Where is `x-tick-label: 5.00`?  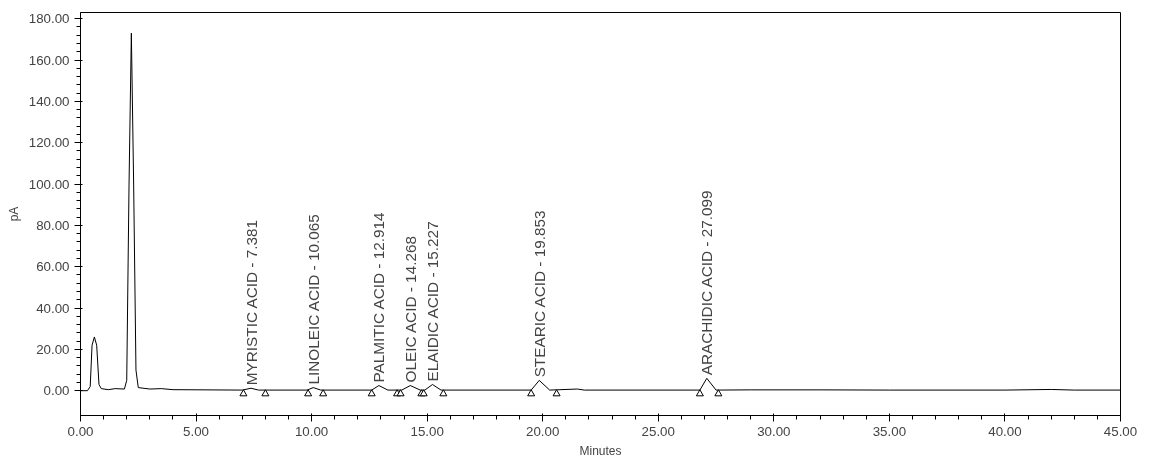
x-tick-label: 5.00 is located at coordinates (196, 431).